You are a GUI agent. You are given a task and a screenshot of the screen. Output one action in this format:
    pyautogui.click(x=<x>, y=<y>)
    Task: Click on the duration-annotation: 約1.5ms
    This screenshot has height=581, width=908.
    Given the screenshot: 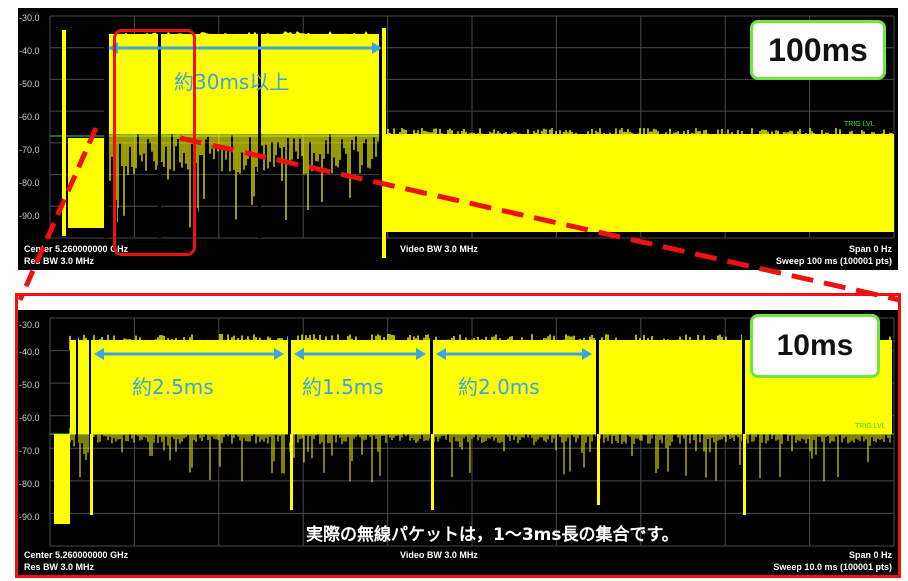 What is the action you would take?
    pyautogui.click(x=343, y=387)
    